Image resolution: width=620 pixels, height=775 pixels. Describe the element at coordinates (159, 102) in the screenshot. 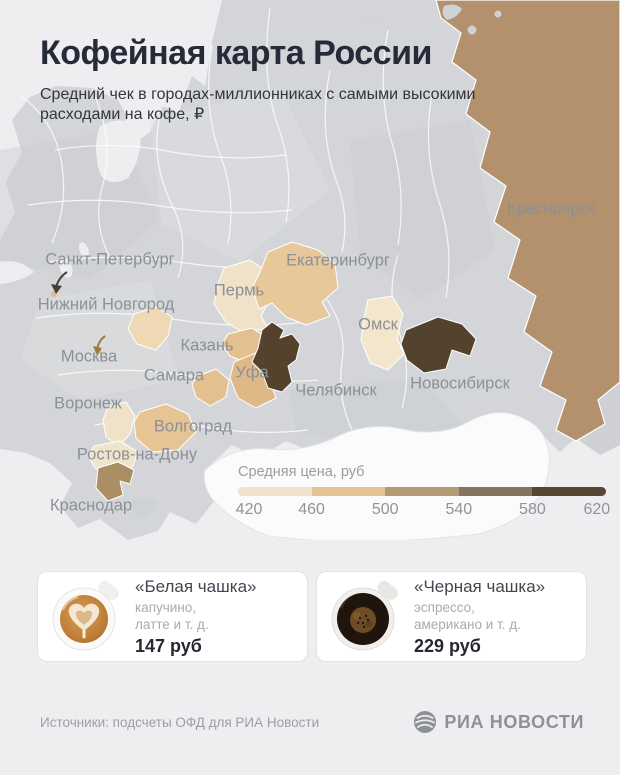

I see `coast-bay` at that location.